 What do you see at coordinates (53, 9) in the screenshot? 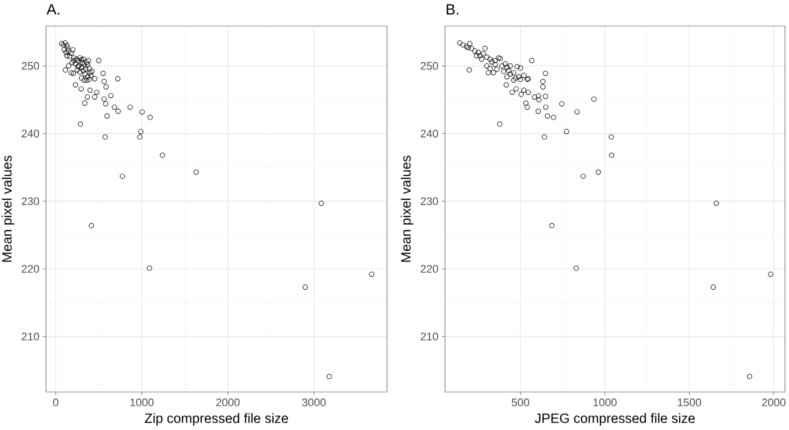
I see `chart-title: A.` at bounding box center [53, 9].